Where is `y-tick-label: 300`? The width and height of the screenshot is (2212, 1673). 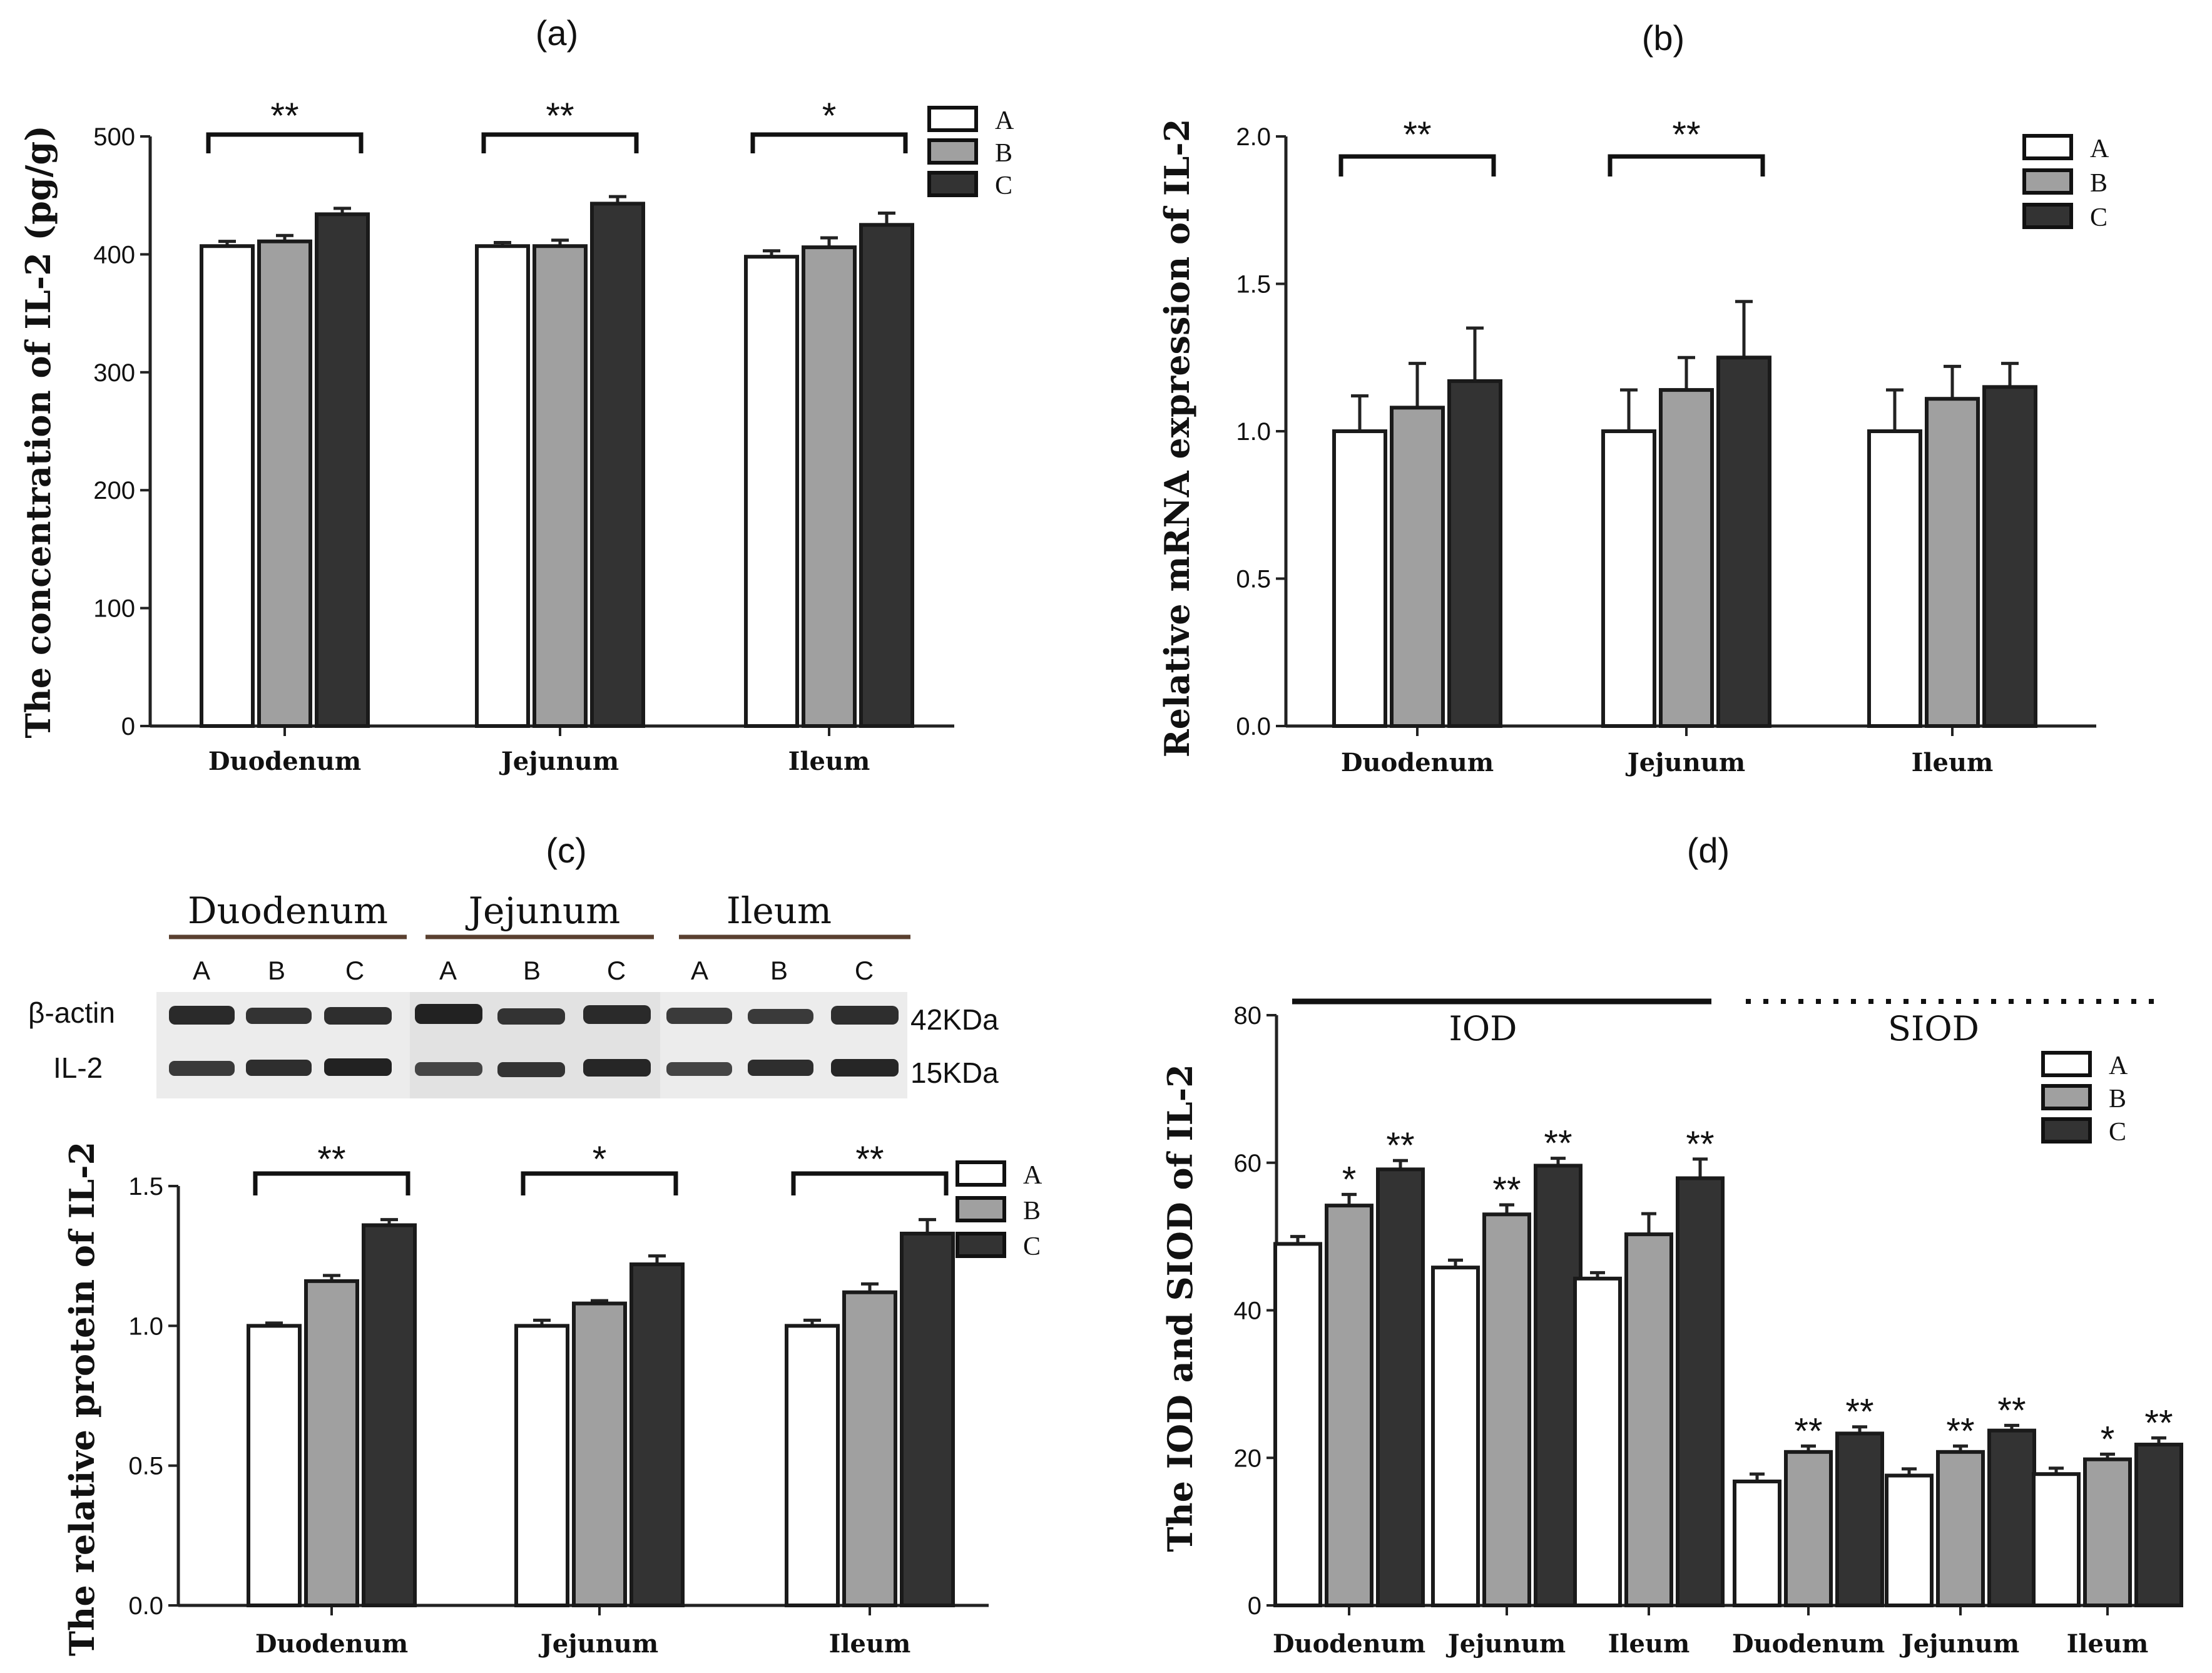
y-tick-label: 300 is located at coordinates (114, 373).